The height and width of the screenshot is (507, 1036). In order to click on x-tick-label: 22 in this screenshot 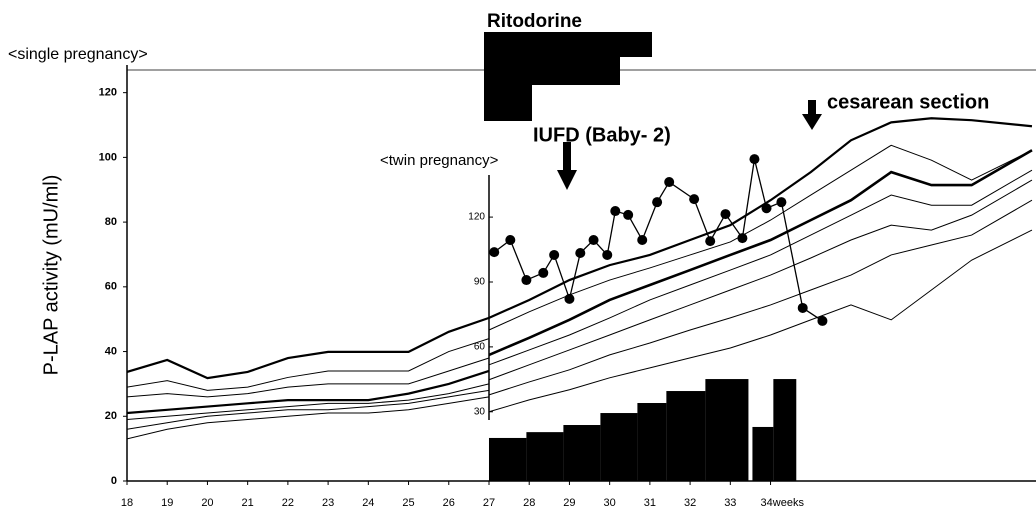, I will do `click(288, 502)`.